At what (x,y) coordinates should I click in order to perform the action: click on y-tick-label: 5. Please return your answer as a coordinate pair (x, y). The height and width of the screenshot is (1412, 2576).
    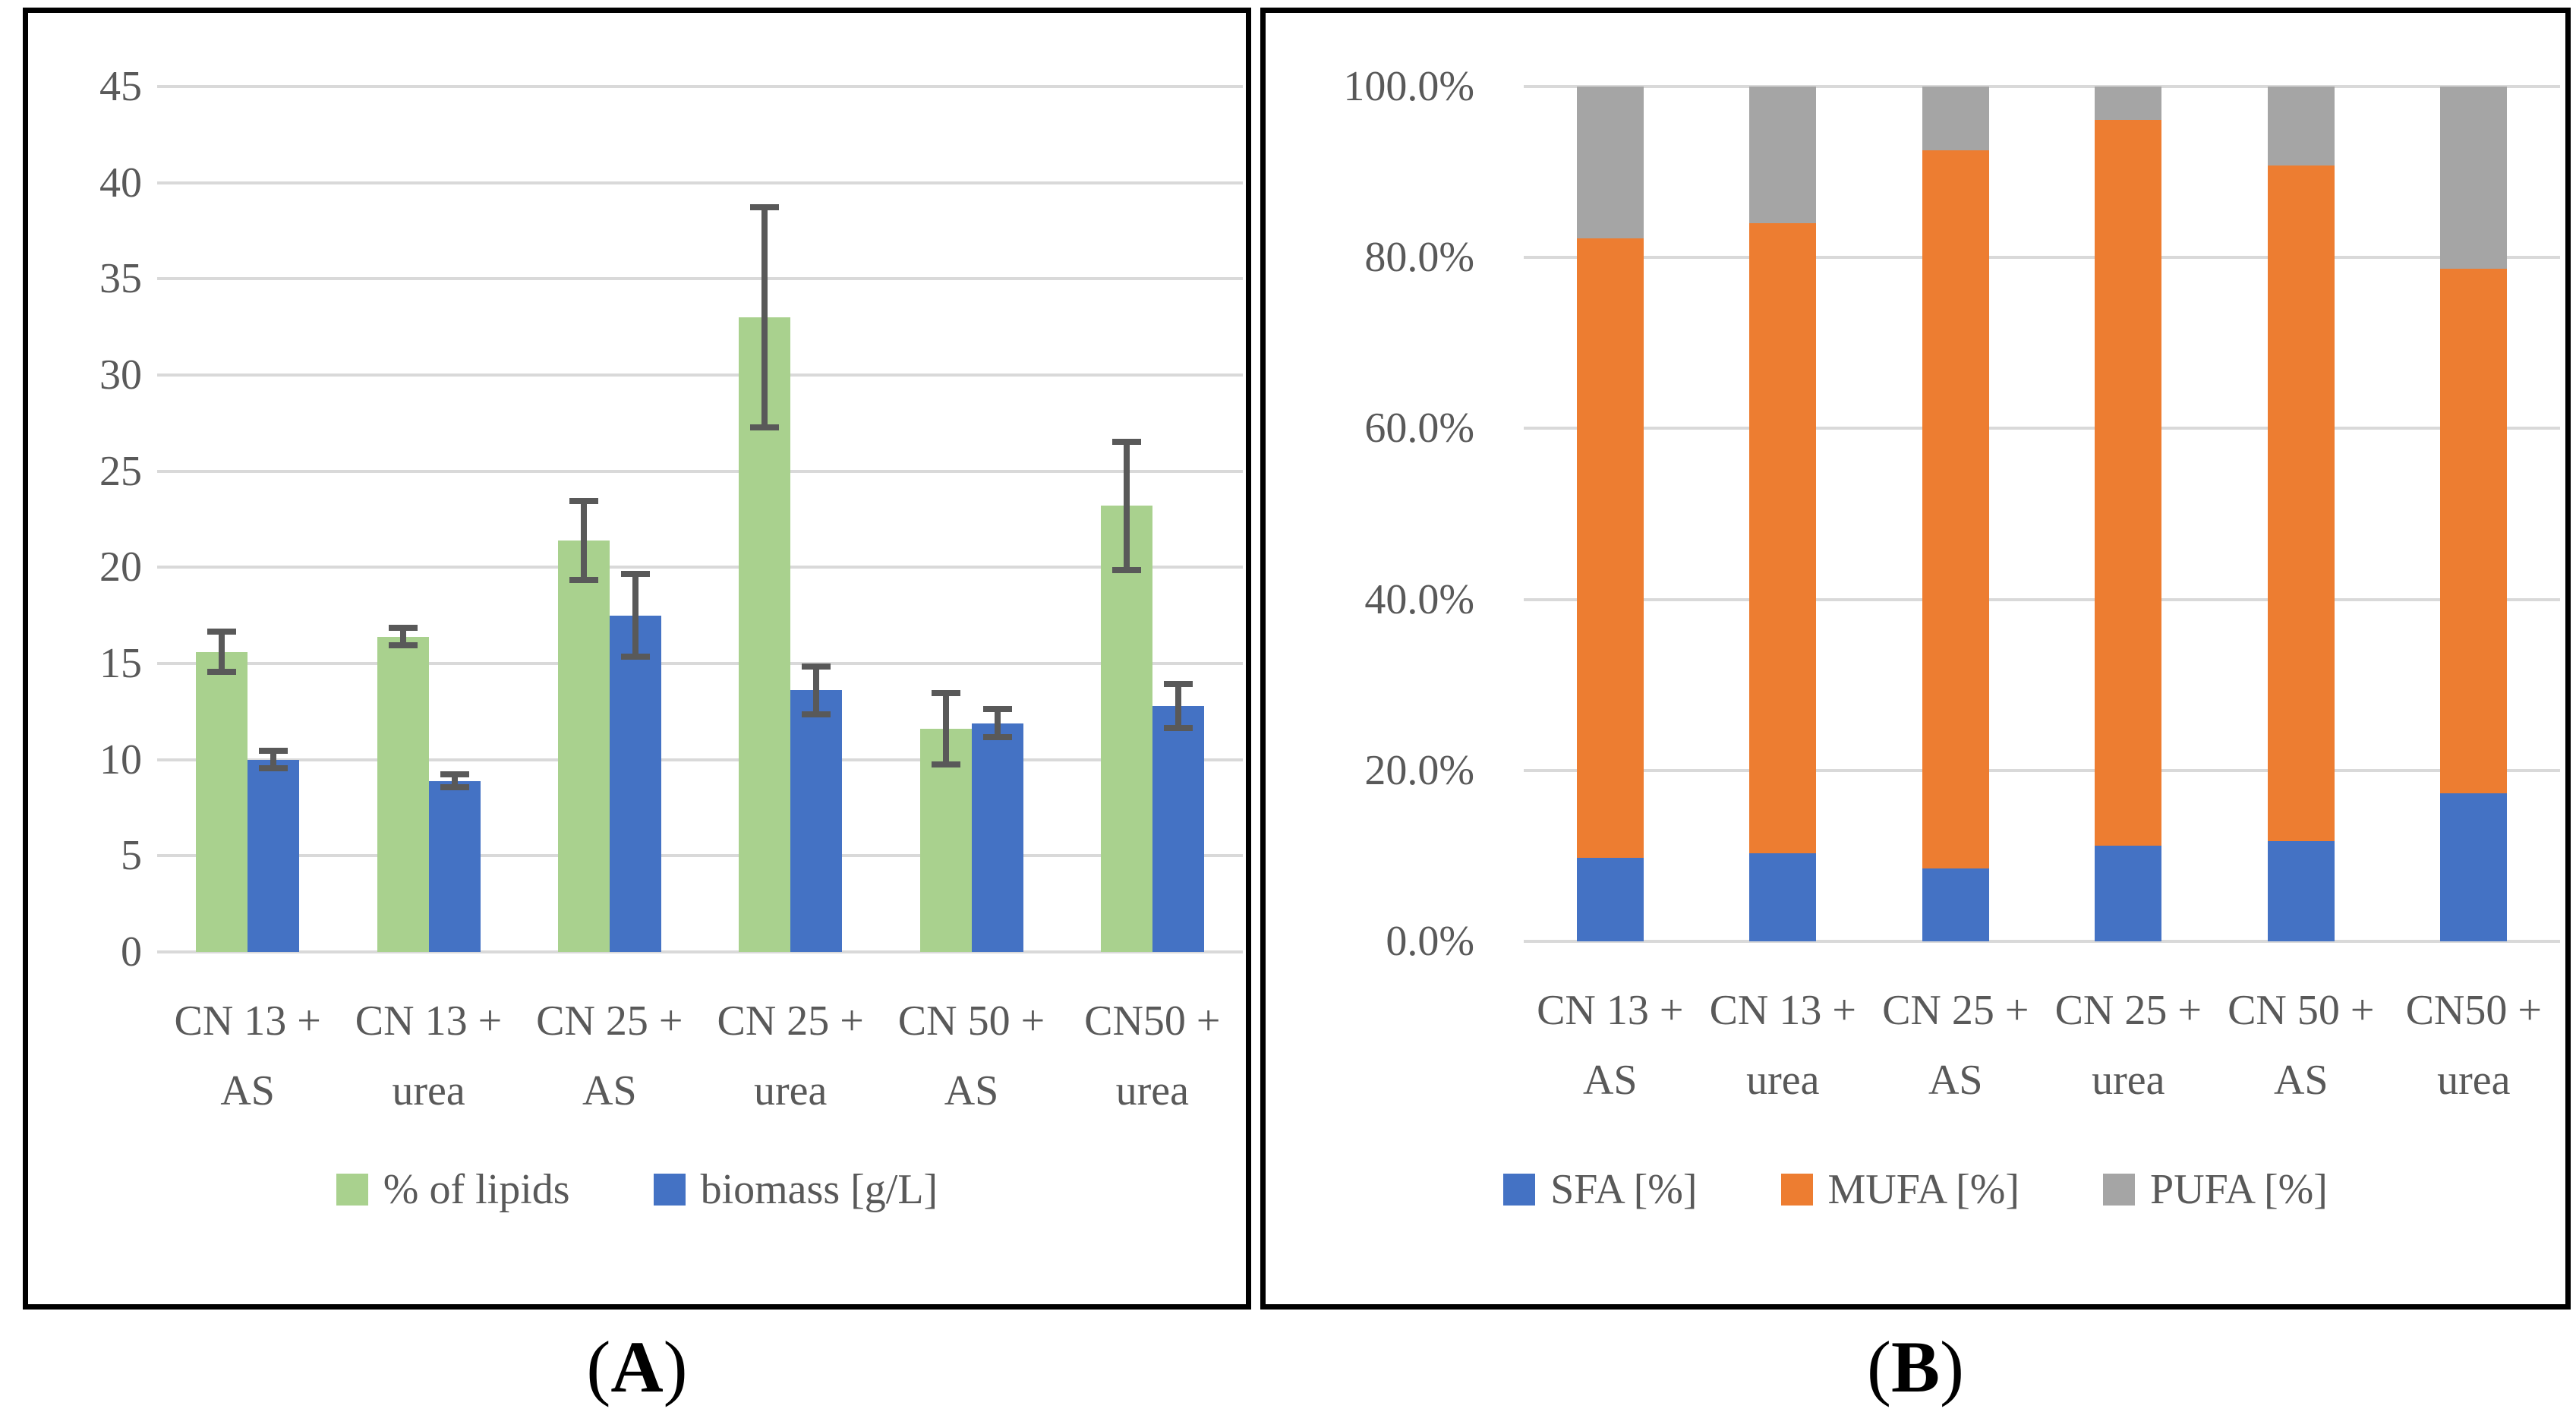
    Looking at the image, I should click on (131, 856).